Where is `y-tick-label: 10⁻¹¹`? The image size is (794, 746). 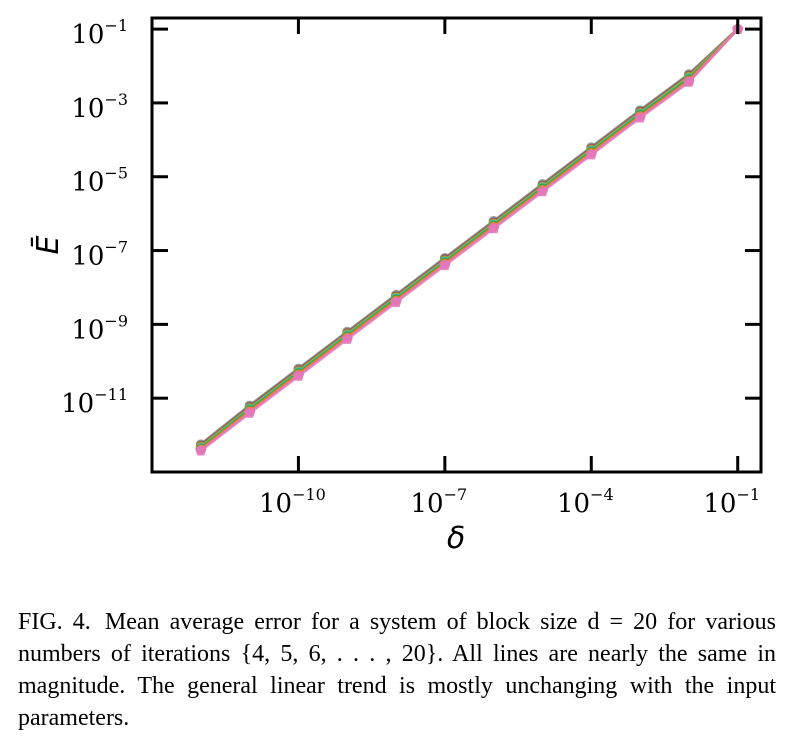
y-tick-label: 10⁻¹¹ is located at coordinates (94, 402).